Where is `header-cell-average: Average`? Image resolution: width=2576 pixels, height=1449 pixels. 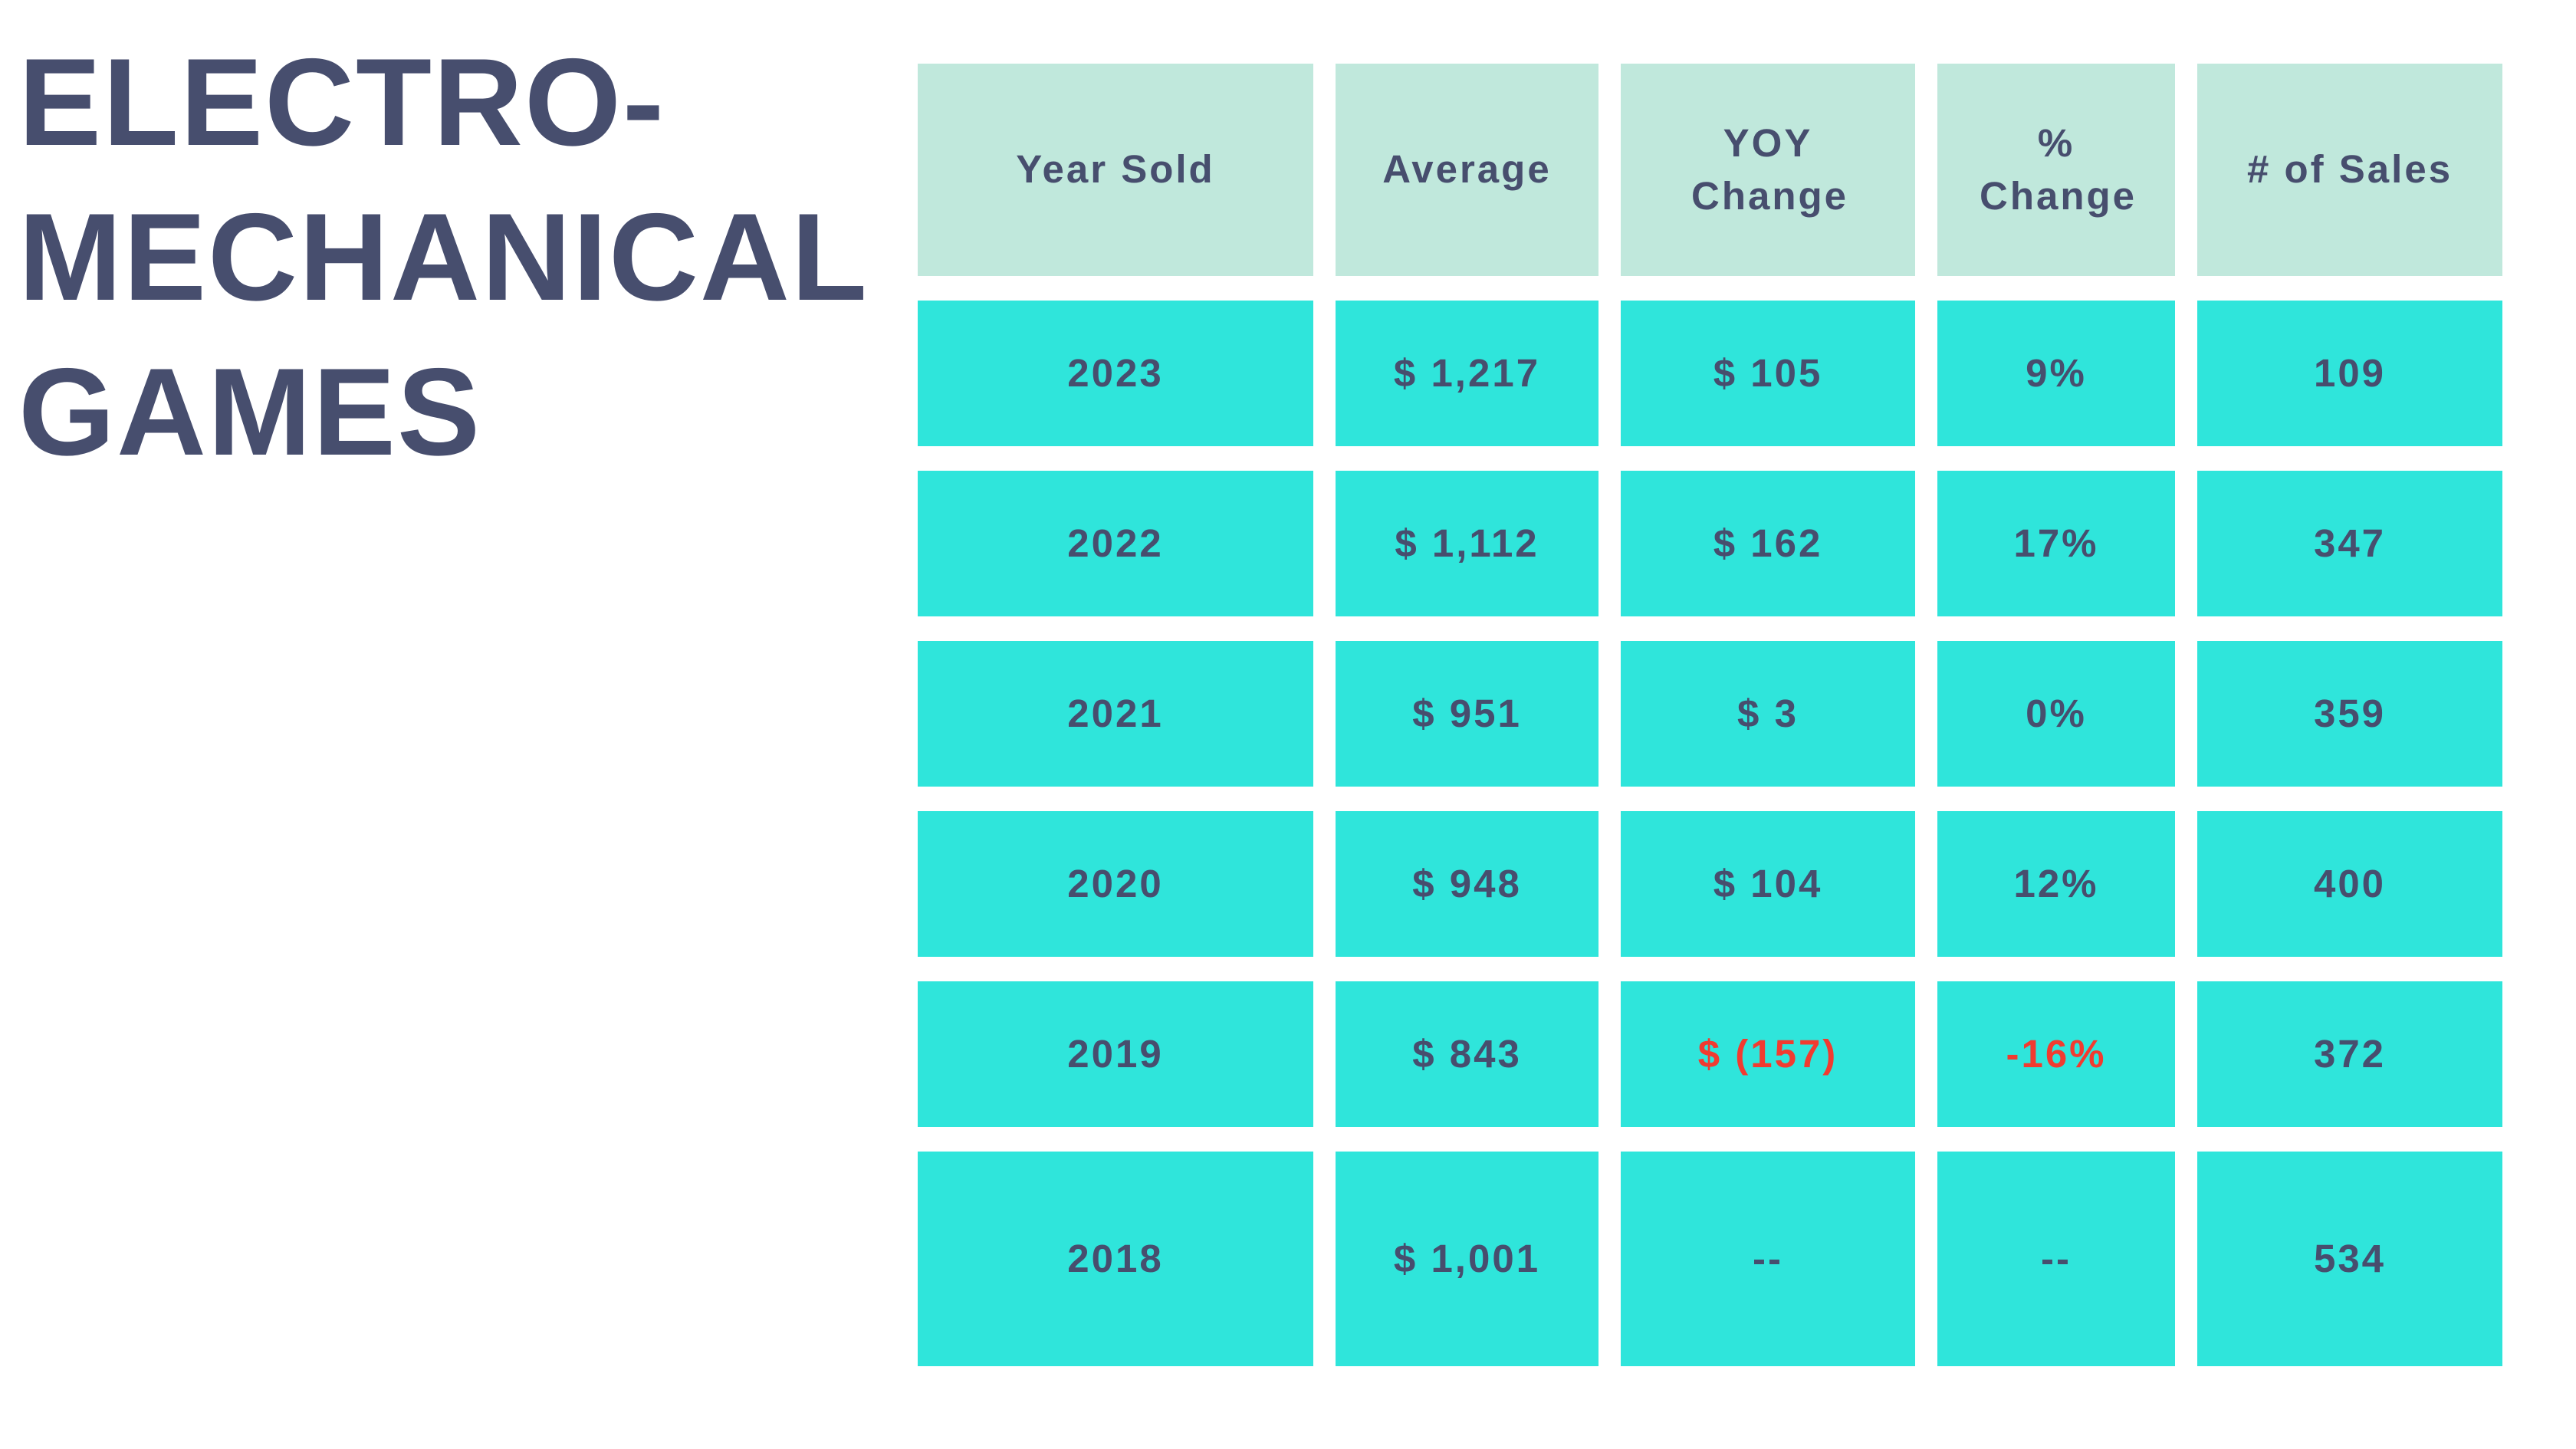 header-cell-average: Average is located at coordinates (1467, 170).